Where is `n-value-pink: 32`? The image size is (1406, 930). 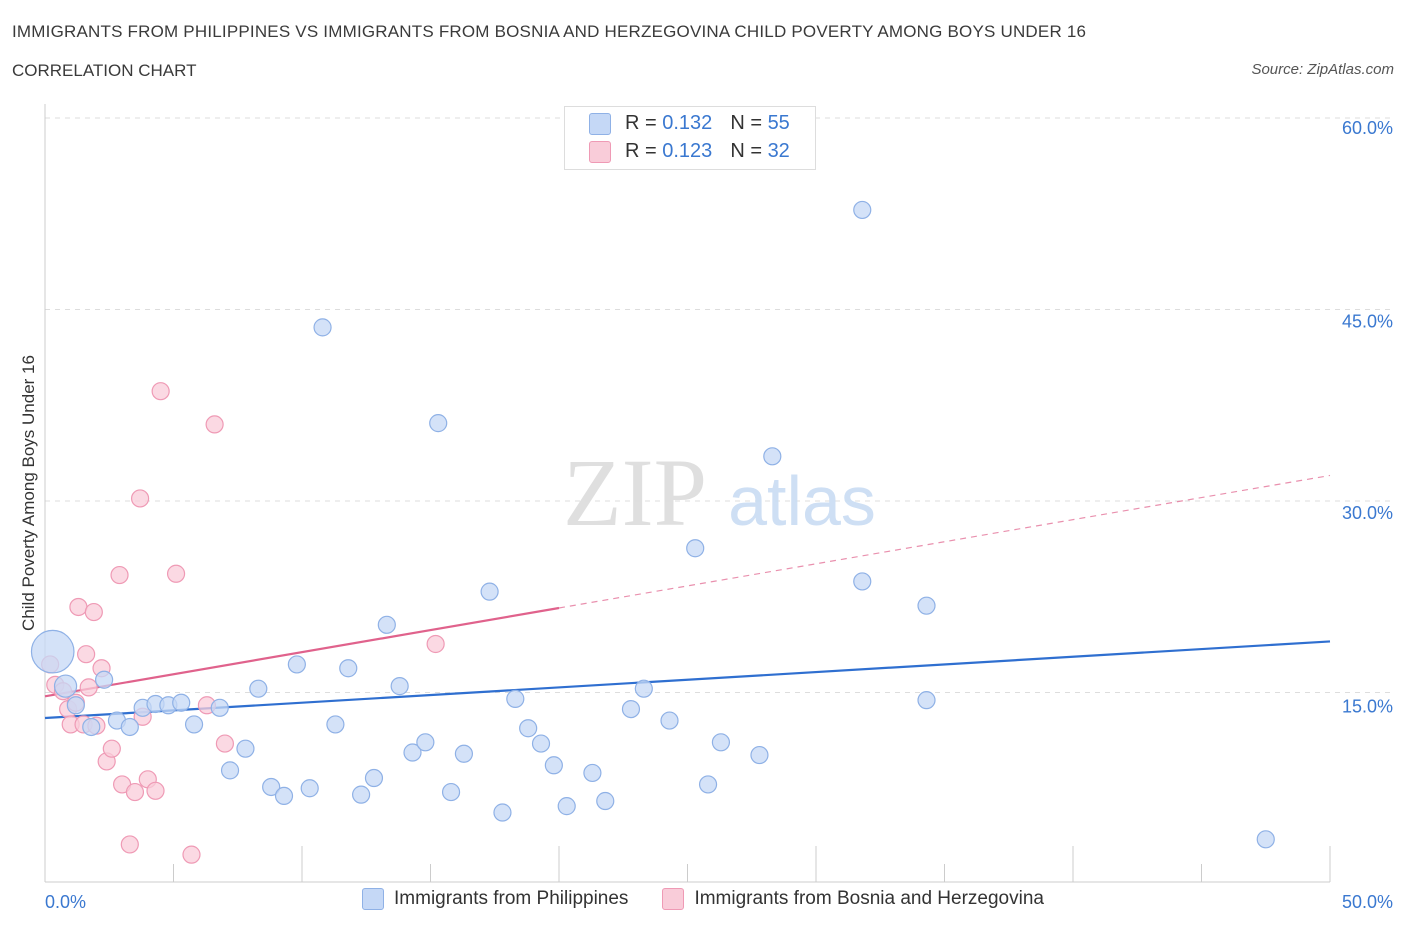
n-value-pink: 32 is located at coordinates (778, 151).